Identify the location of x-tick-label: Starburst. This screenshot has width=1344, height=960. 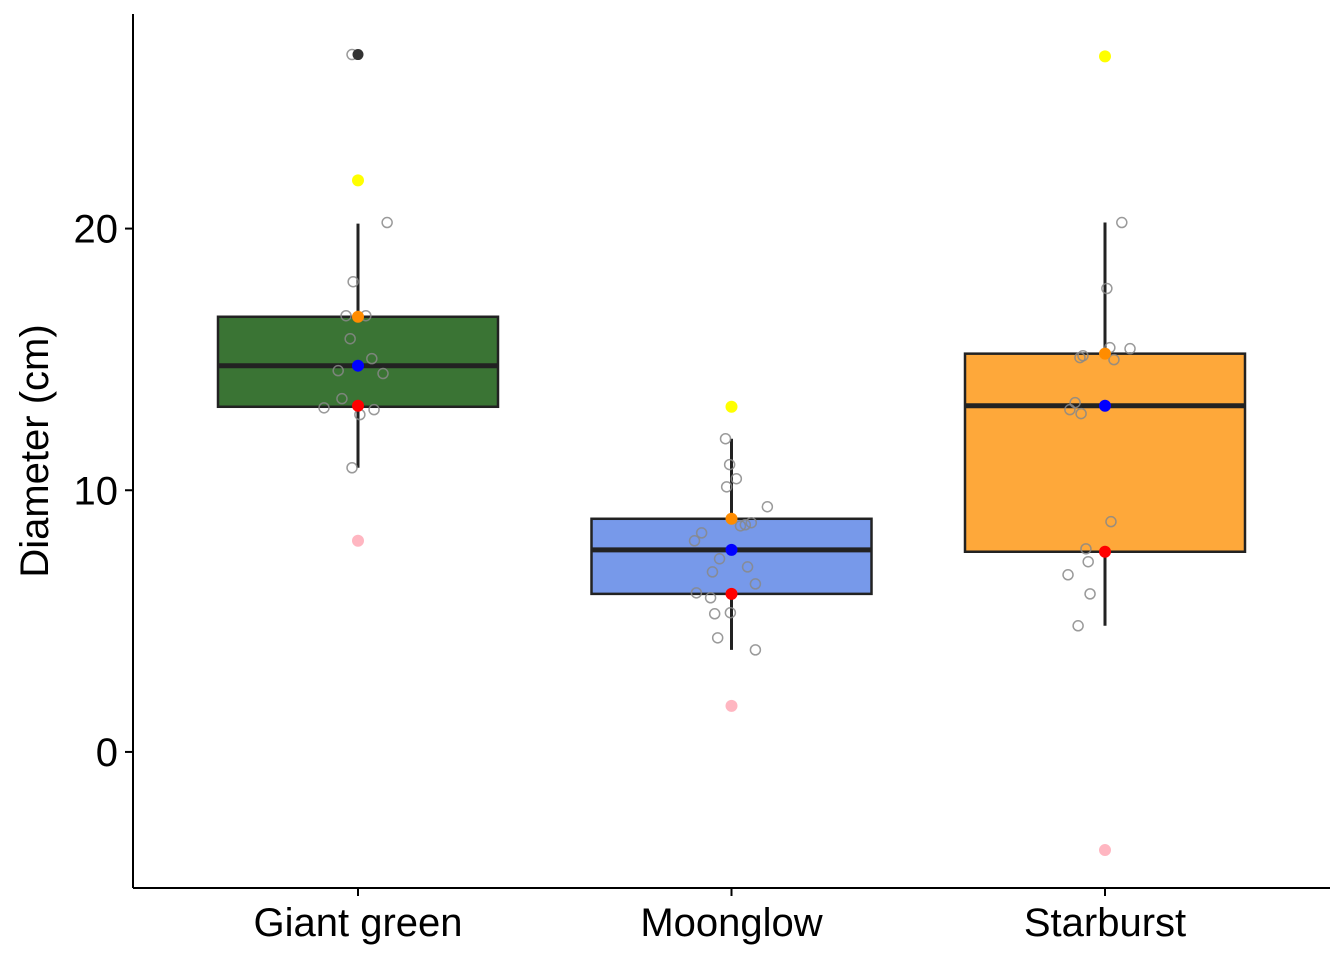
(1105, 923).